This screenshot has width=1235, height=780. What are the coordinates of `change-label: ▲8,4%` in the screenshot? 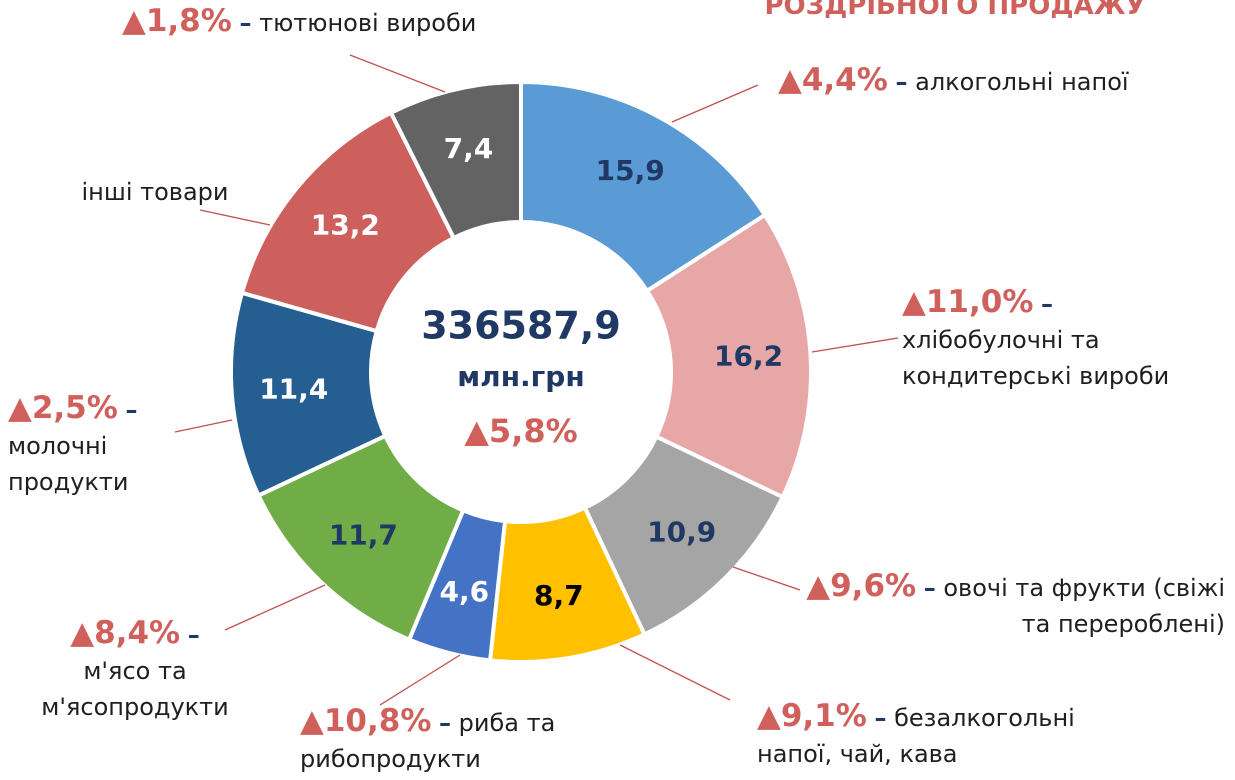 It's located at (125, 633).